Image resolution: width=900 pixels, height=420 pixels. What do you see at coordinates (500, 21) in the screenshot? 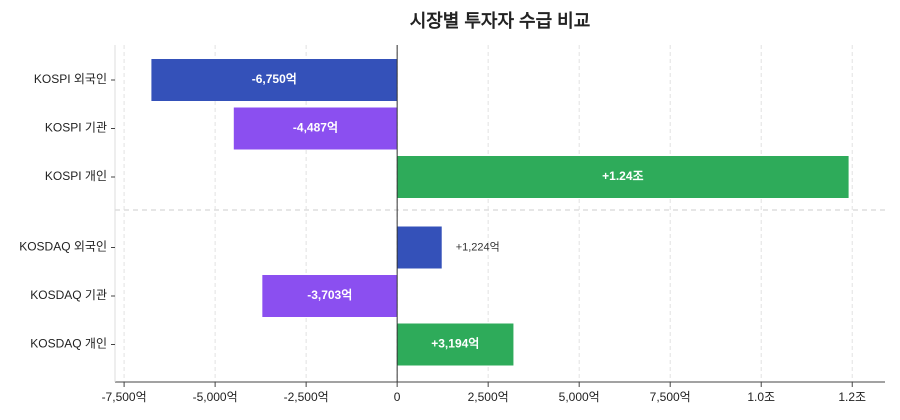
I see `chart-title: 시장별 투자자 수급 비교` at bounding box center [500, 21].